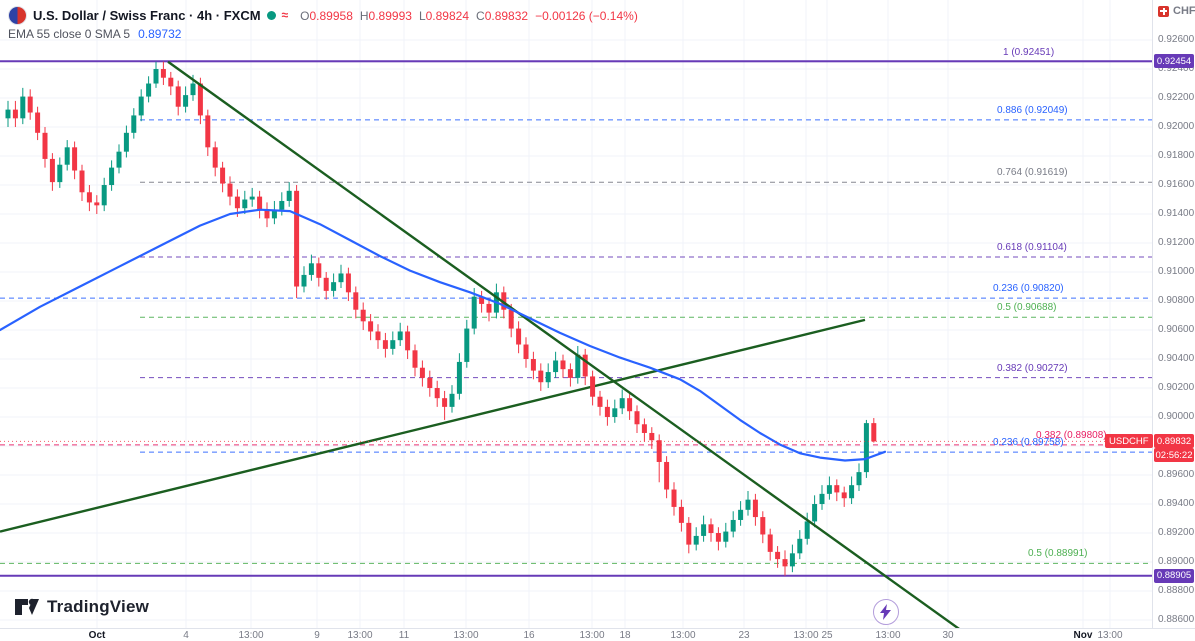  I want to click on price-tag: 0.88905, so click(1174, 575).